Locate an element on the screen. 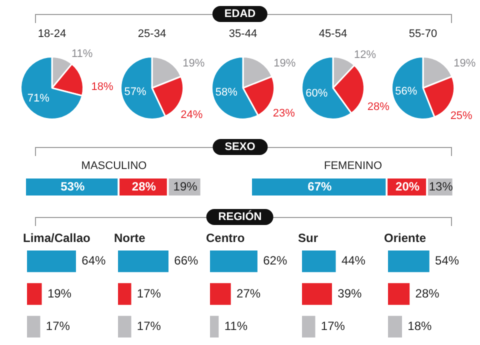 The height and width of the screenshot is (345, 480). chart-title: FEMENINO is located at coordinates (353, 166).